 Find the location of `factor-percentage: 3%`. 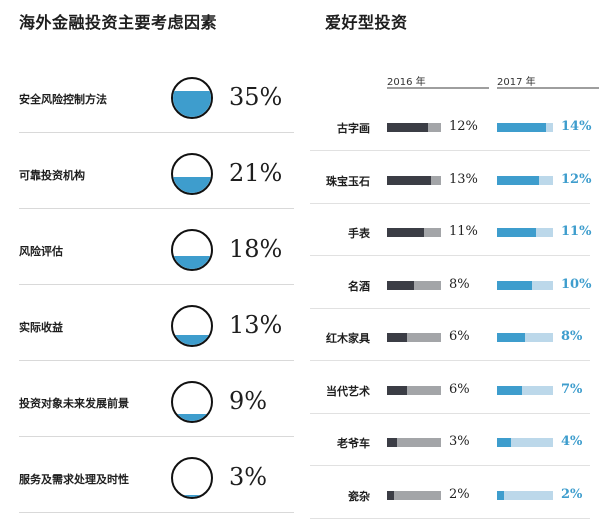

factor-percentage: 3% is located at coordinates (248, 477).